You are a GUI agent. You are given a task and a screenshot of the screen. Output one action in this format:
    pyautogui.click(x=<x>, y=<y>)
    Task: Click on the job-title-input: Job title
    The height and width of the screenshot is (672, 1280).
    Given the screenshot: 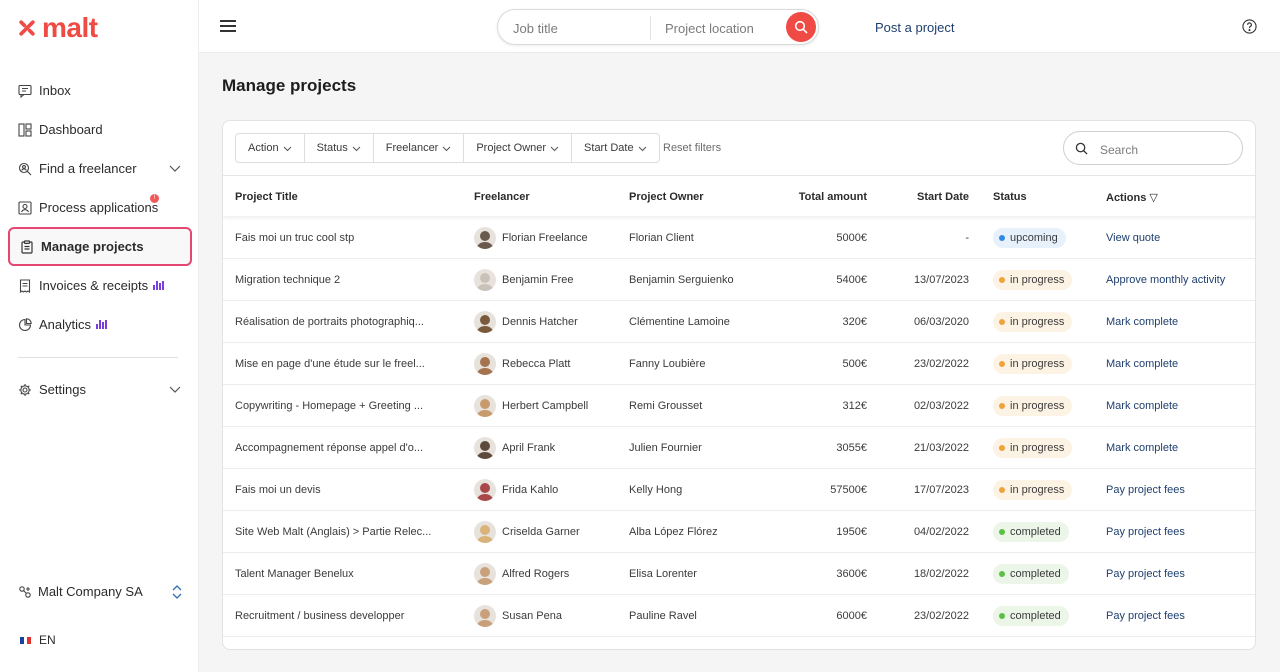 What is the action you would take?
    pyautogui.click(x=535, y=28)
    